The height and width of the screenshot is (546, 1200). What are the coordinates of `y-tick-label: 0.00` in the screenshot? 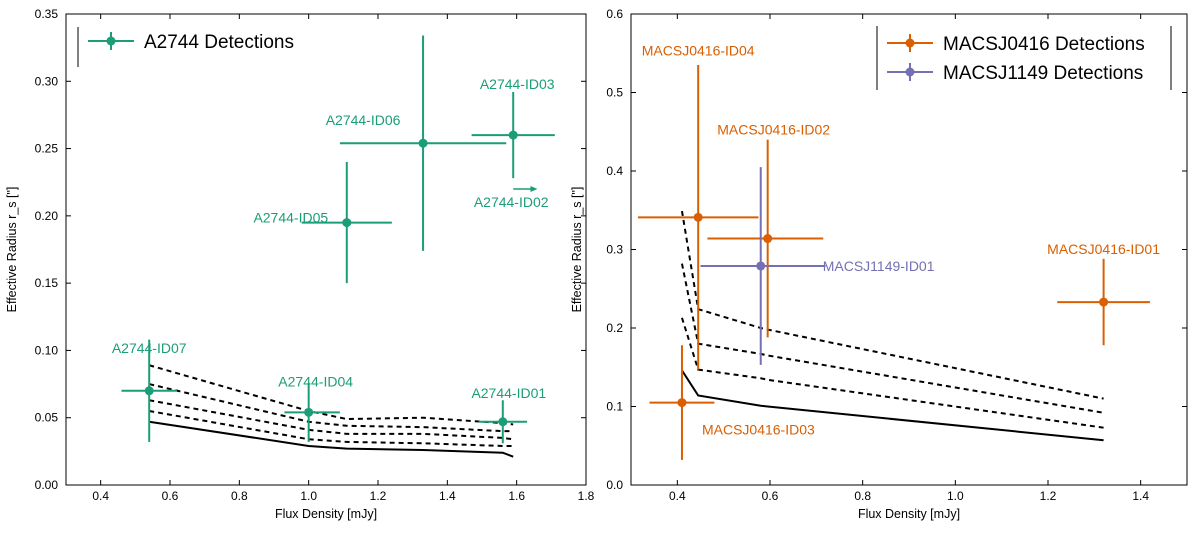 It's located at (47, 485).